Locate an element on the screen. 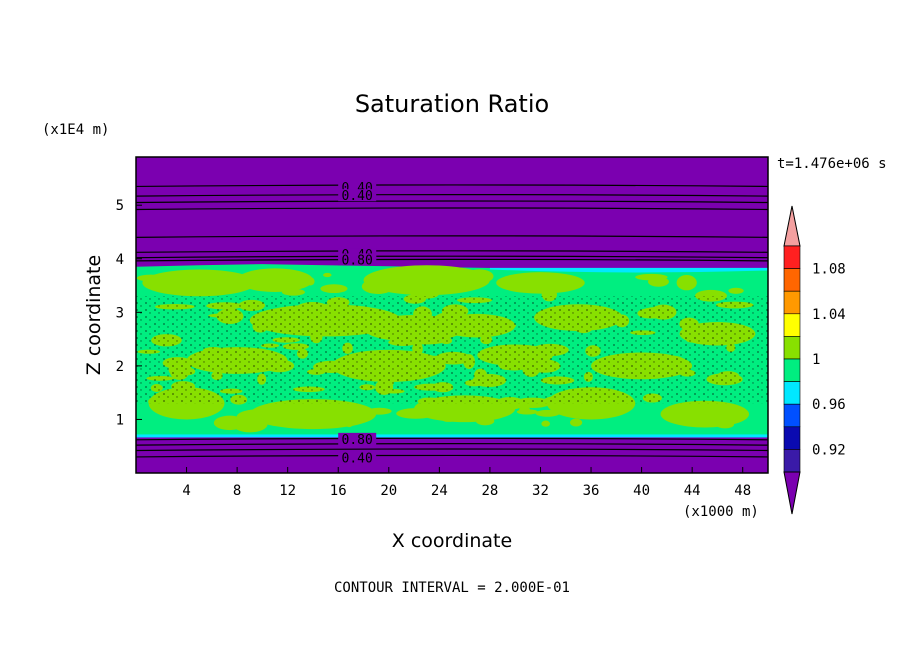  x-tick-label: 40 is located at coordinates (641, 491).